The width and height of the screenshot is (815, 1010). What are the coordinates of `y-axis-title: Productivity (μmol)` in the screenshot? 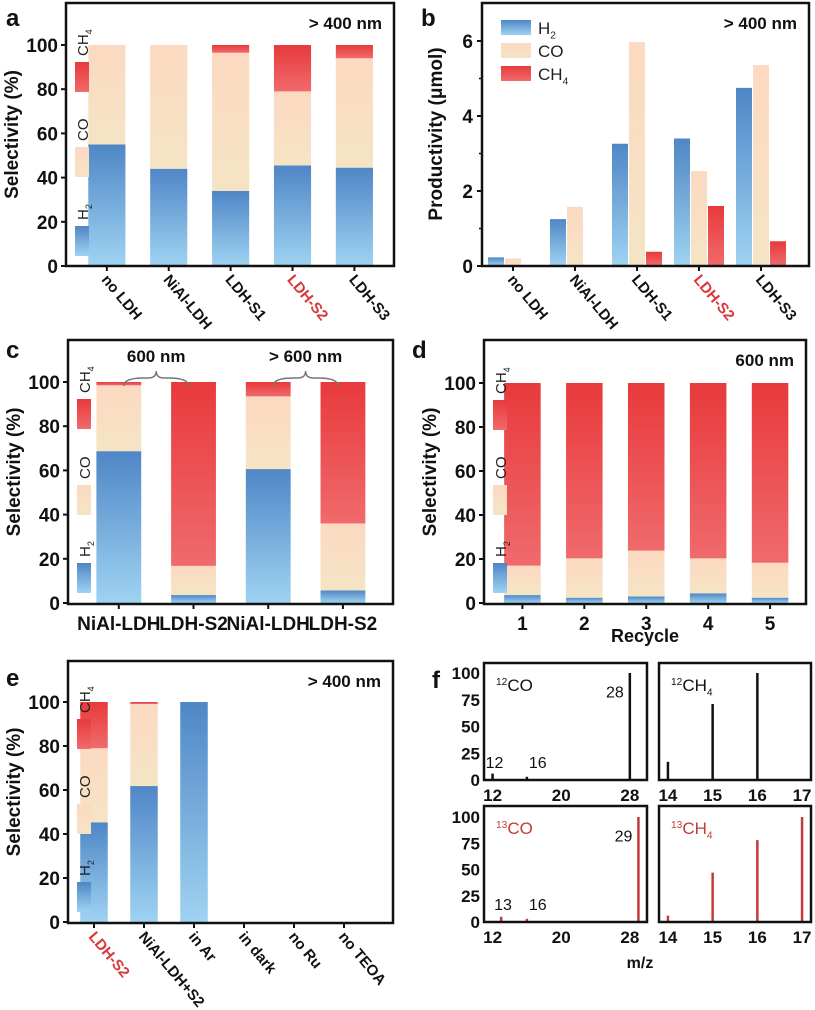 It's located at (436, 133).